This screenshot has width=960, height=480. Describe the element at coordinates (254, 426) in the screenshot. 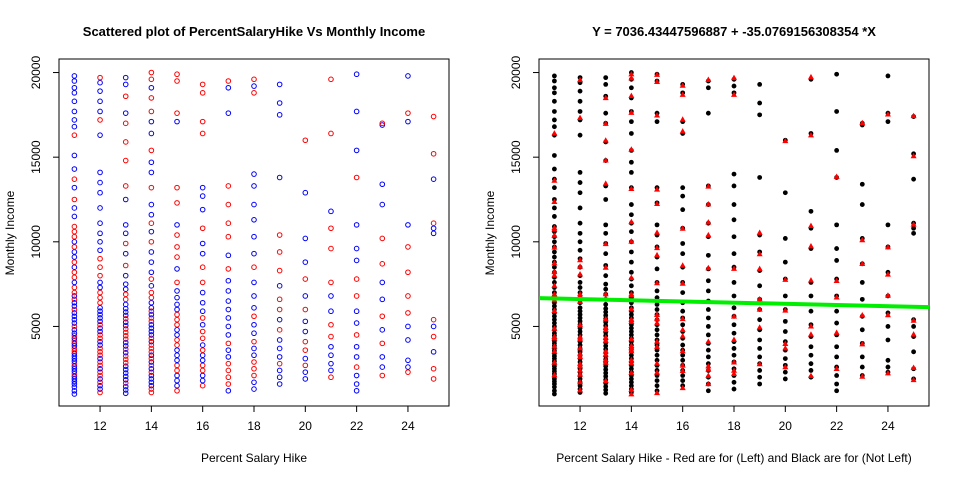

I see `x-tick-label: 18` at that location.